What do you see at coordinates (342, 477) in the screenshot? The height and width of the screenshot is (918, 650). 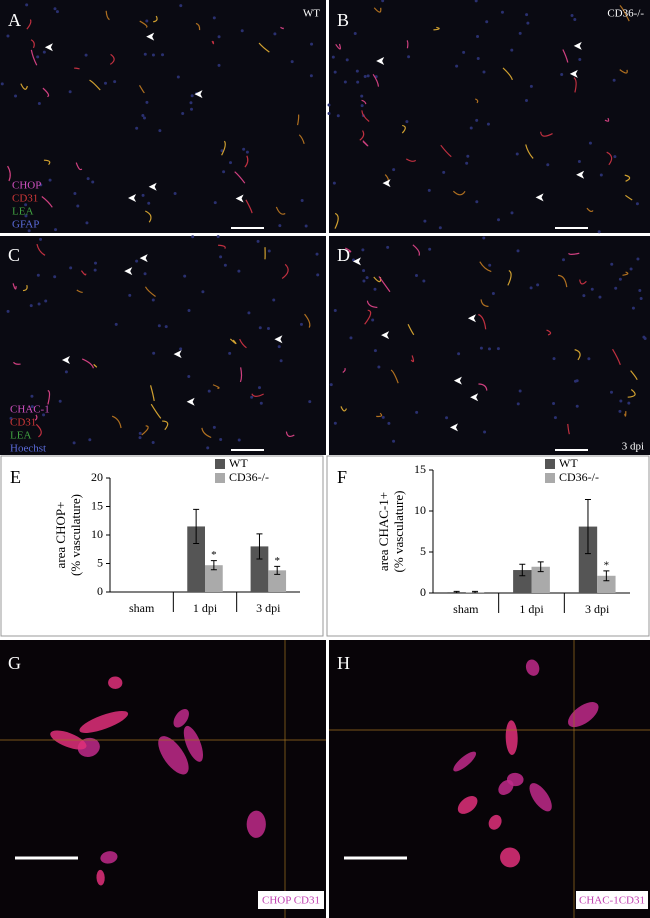 I see `panel-label: F` at bounding box center [342, 477].